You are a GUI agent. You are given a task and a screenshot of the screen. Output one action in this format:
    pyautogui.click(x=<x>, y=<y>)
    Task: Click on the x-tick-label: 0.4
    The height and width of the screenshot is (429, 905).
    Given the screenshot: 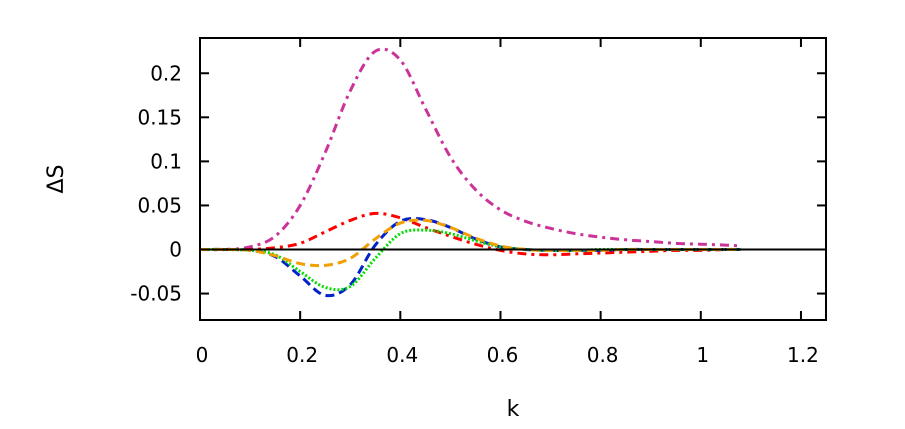 What is the action you would take?
    pyautogui.click(x=402, y=355)
    